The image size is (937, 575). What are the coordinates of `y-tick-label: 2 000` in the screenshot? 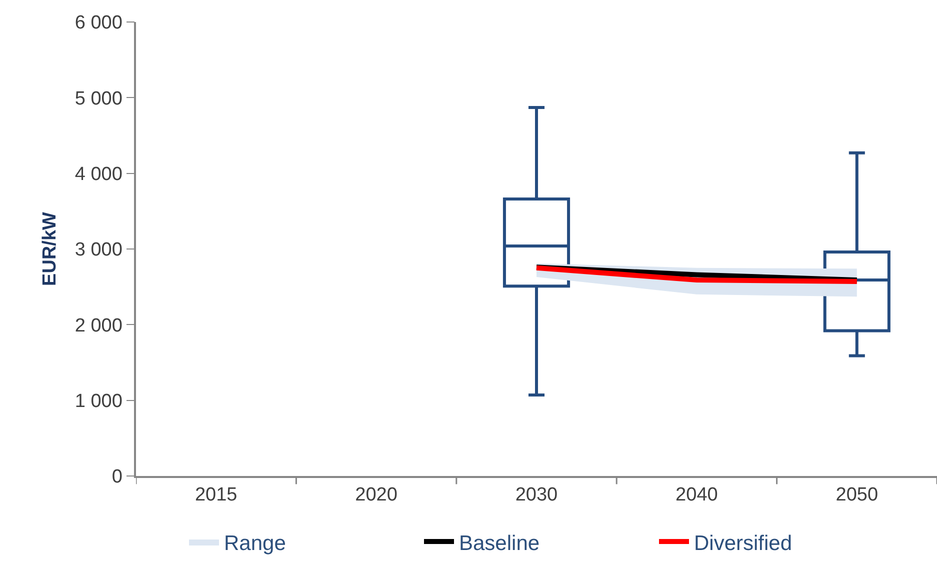 It's located at (98, 325).